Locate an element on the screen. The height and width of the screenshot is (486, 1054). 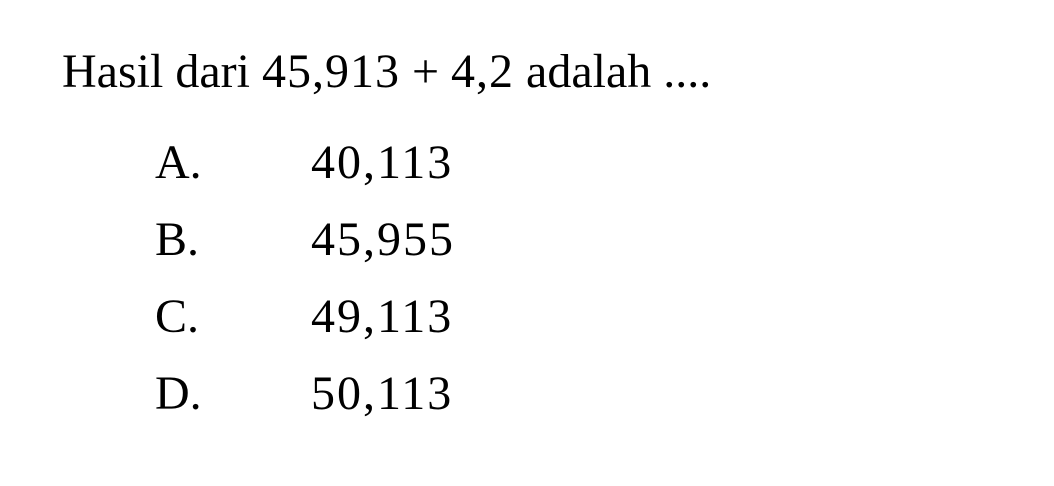
option-letter: C. is located at coordinates (177, 316).